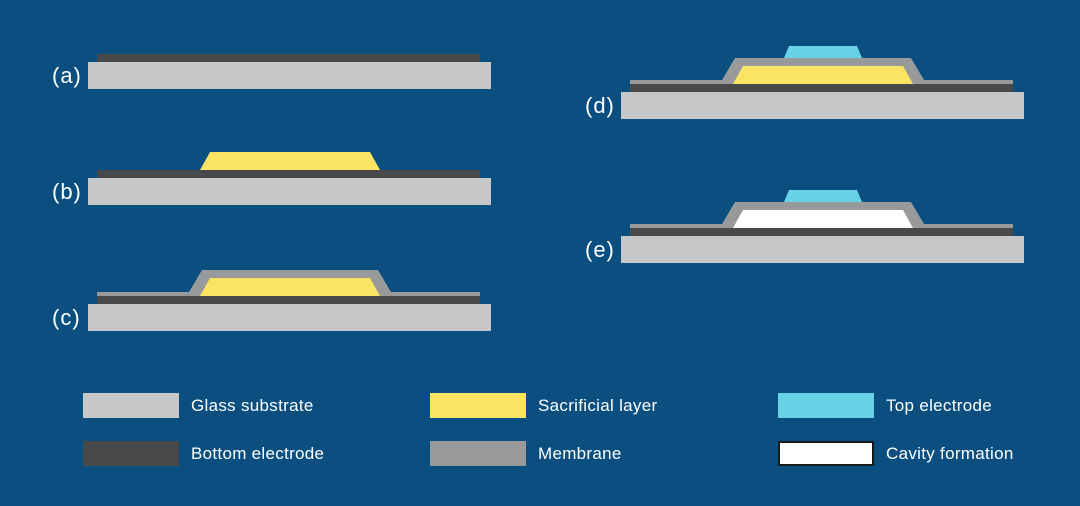 The image size is (1080, 506). I want to click on glass-substrate-swatch, so click(131, 405).